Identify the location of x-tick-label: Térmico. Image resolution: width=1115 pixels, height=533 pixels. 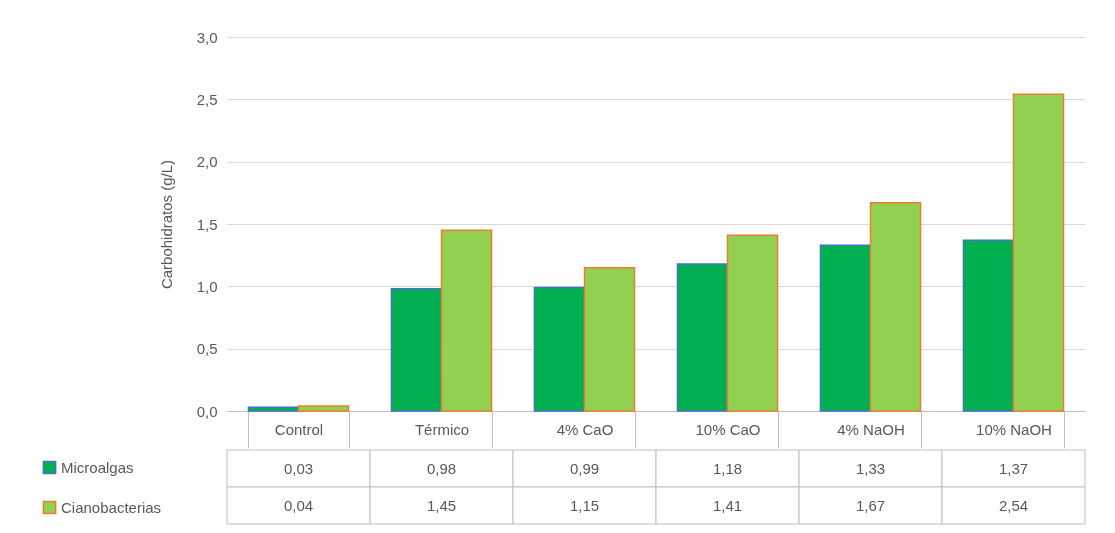
(442, 429).